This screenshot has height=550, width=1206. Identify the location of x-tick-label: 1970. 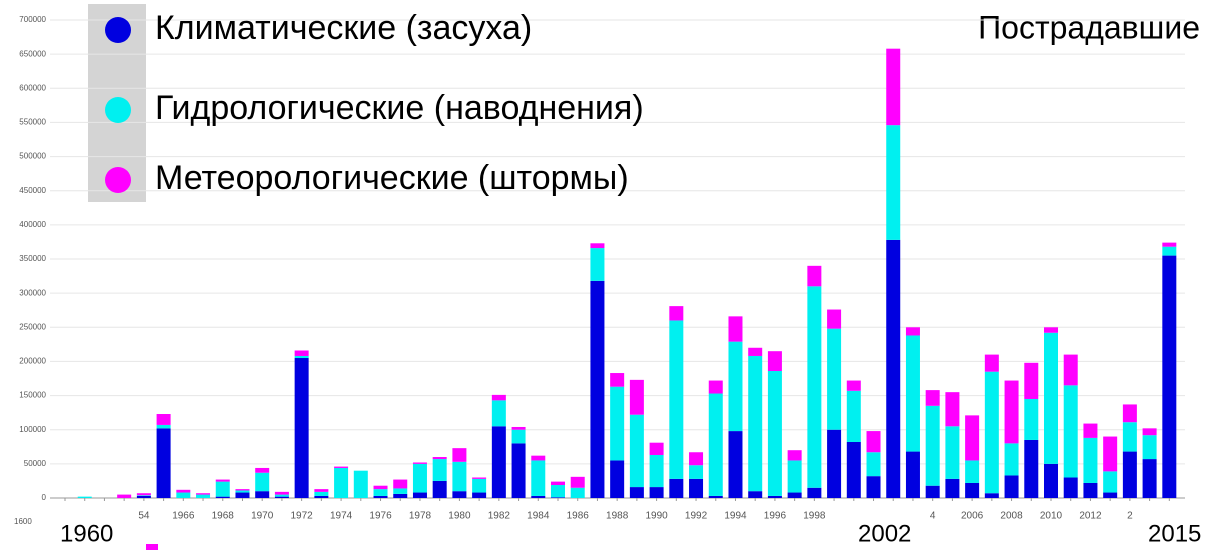
(262, 516).